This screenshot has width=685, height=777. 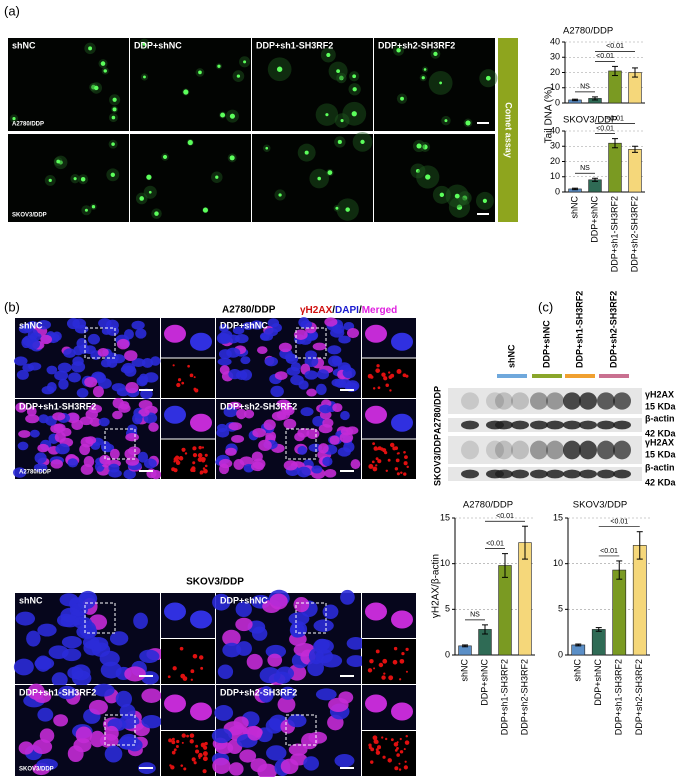 What do you see at coordinates (580, 376) in the screenshot?
I see `lane-color` at bounding box center [580, 376].